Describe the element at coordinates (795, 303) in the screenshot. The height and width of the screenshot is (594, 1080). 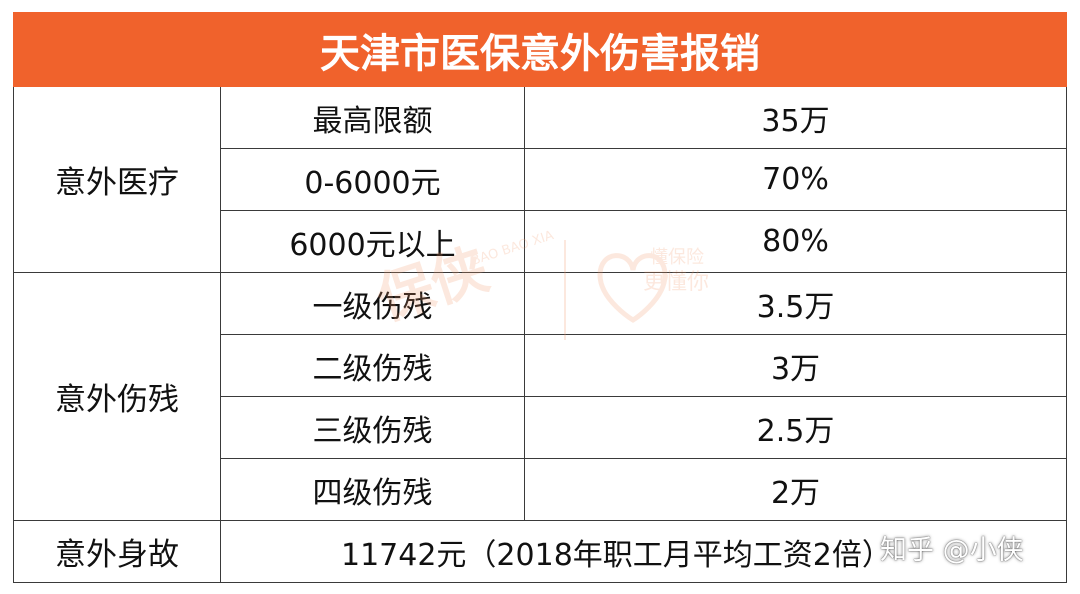
I see `value-cell: 3.5万` at that location.